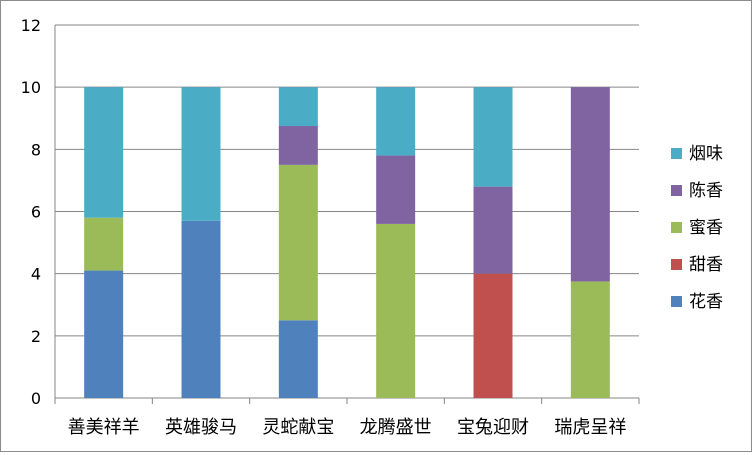 Image resolution: width=752 pixels, height=455 pixels. I want to click on x-tick-label: 灵蛇献宝, so click(298, 427).